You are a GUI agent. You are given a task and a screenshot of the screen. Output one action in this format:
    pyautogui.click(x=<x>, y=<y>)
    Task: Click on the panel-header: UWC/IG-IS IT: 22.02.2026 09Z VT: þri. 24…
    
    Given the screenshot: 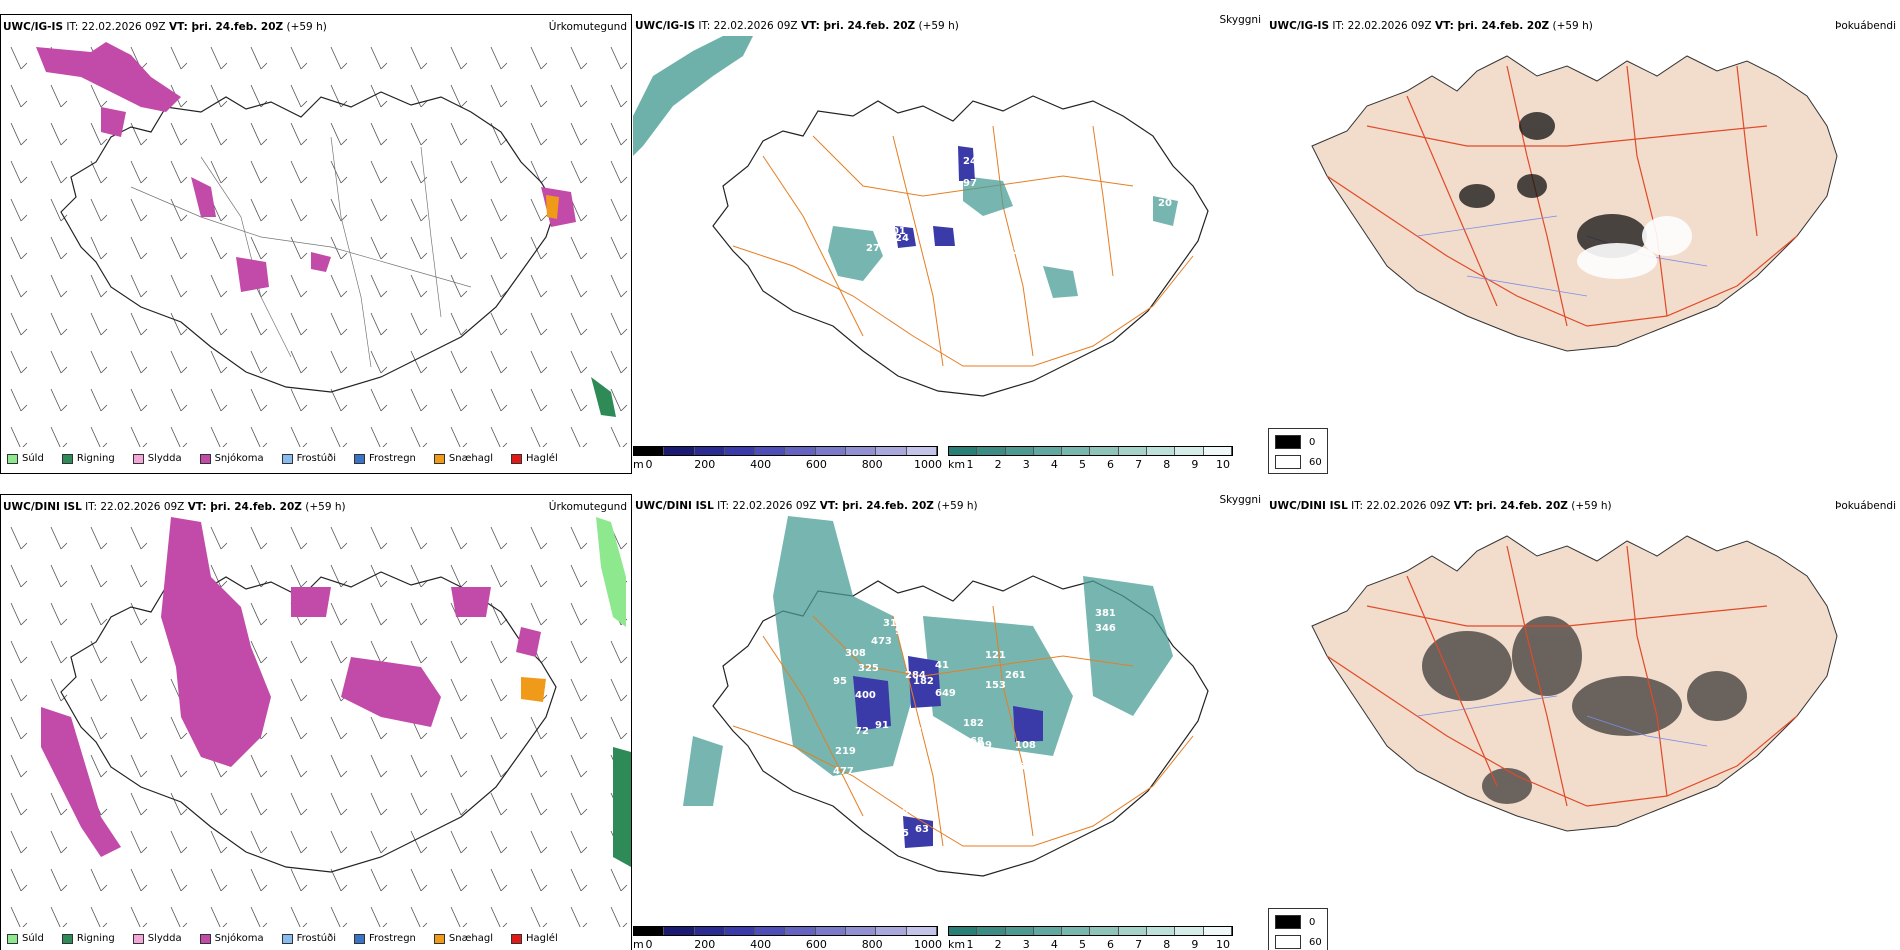 What is the action you would take?
    pyautogui.click(x=315, y=27)
    